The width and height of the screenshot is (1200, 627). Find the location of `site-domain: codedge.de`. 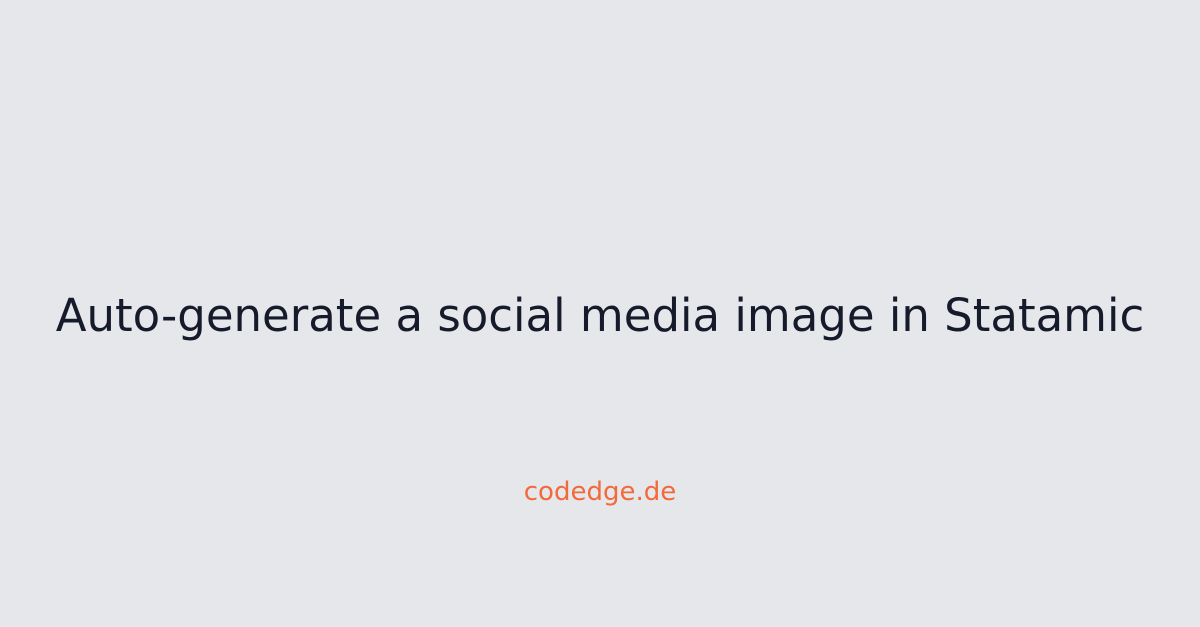

site-domain: codedge.de is located at coordinates (600, 492).